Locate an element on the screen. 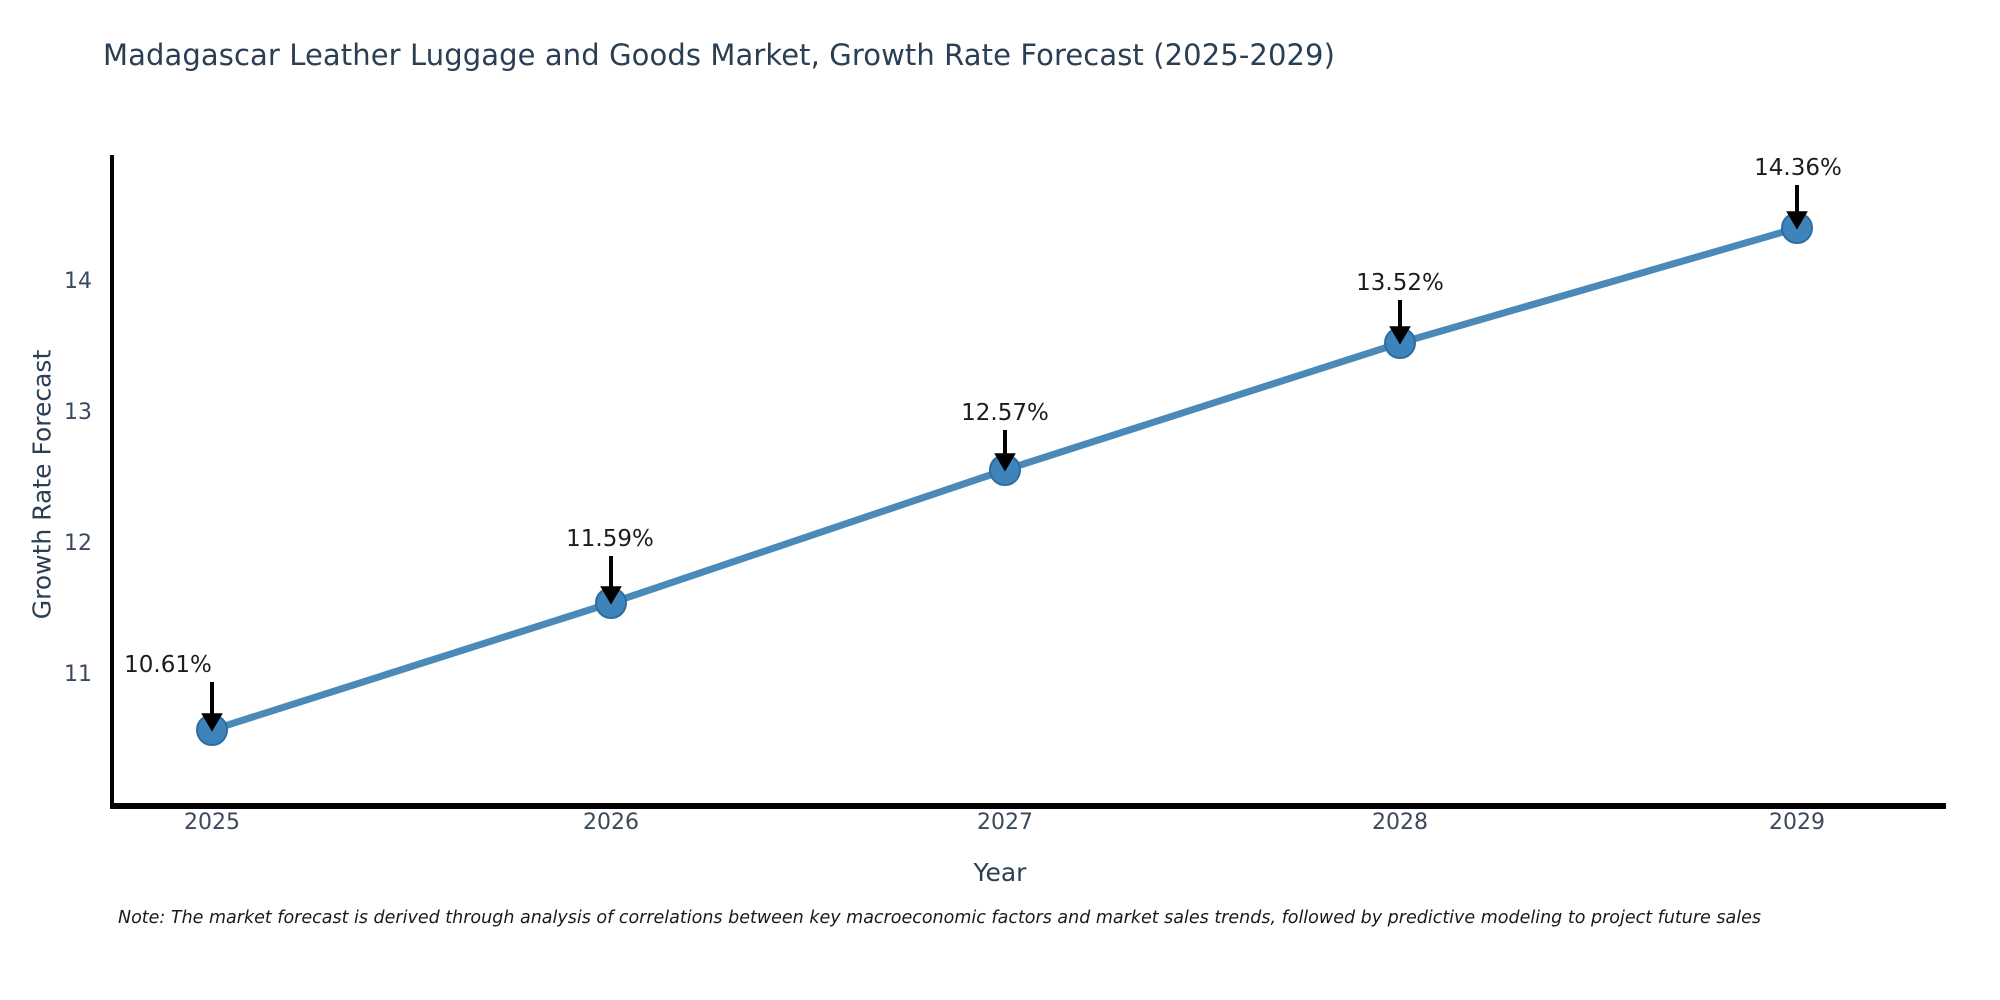 This screenshot has height=1000, width=2000. x-tick-label-2028: 2028 is located at coordinates (1400, 822).